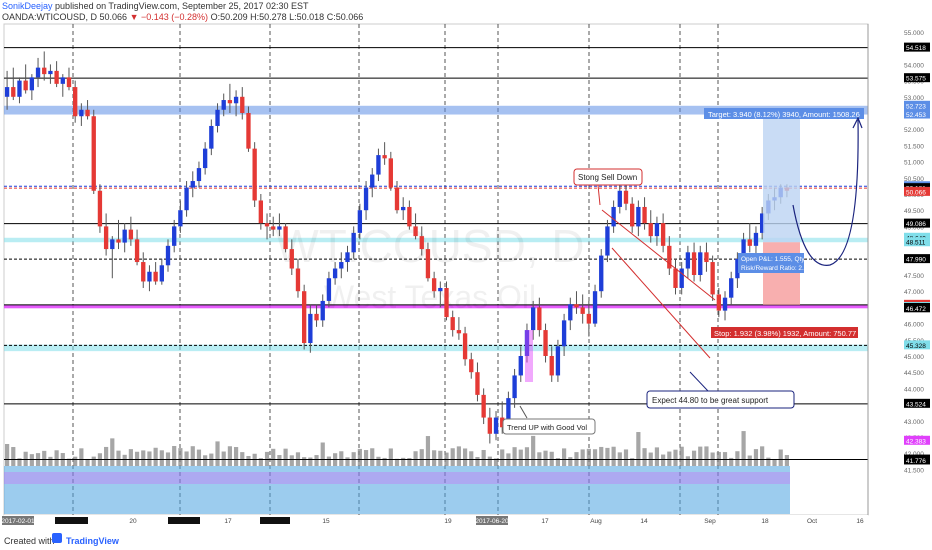 This screenshot has height=550, width=932. What do you see at coordinates (781, 178) in the screenshot?
I see `target-zone` at bounding box center [781, 178].